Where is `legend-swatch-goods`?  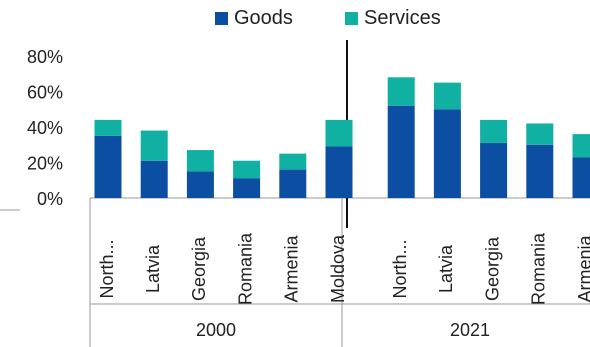 legend-swatch-goods is located at coordinates (221, 18).